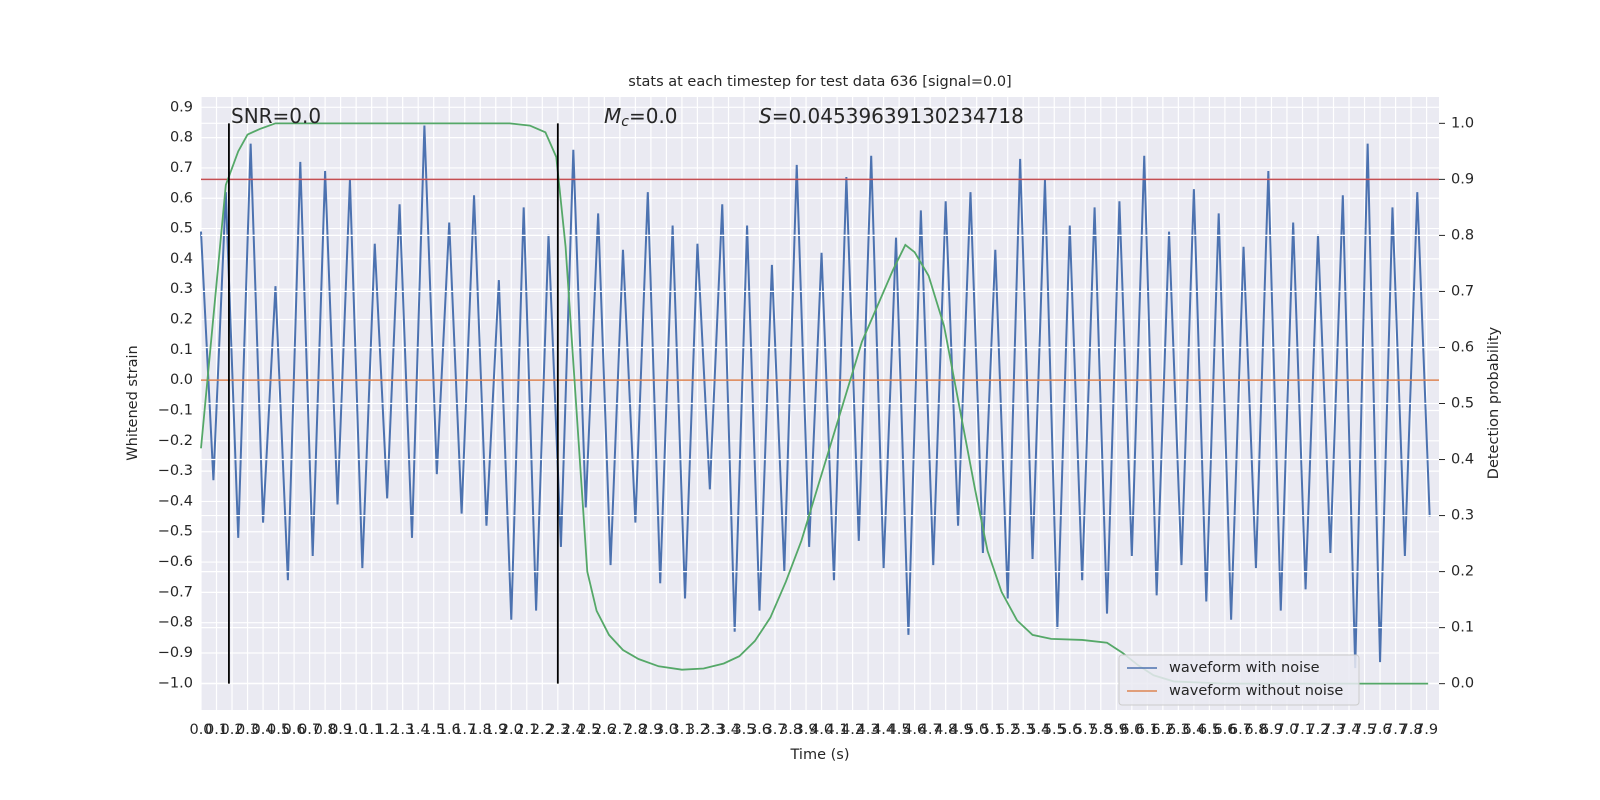 The width and height of the screenshot is (1600, 800). I want to click on x-tick-label: 1.4, so click(418, 730).